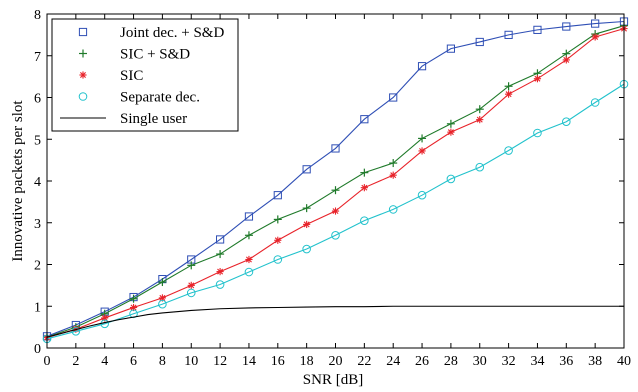 This screenshot has width=638, height=392. What do you see at coordinates (393, 361) in the screenshot?
I see `x-tick-label: 24` at bounding box center [393, 361].